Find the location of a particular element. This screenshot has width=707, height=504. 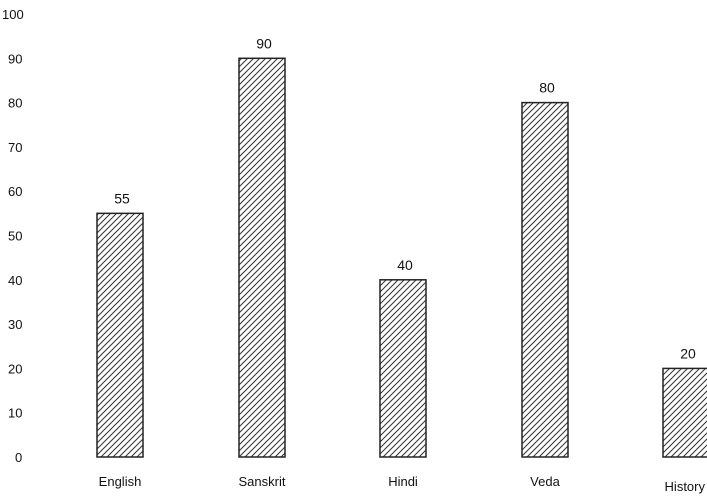

y-tick-label-3: 30 is located at coordinates (15, 324).